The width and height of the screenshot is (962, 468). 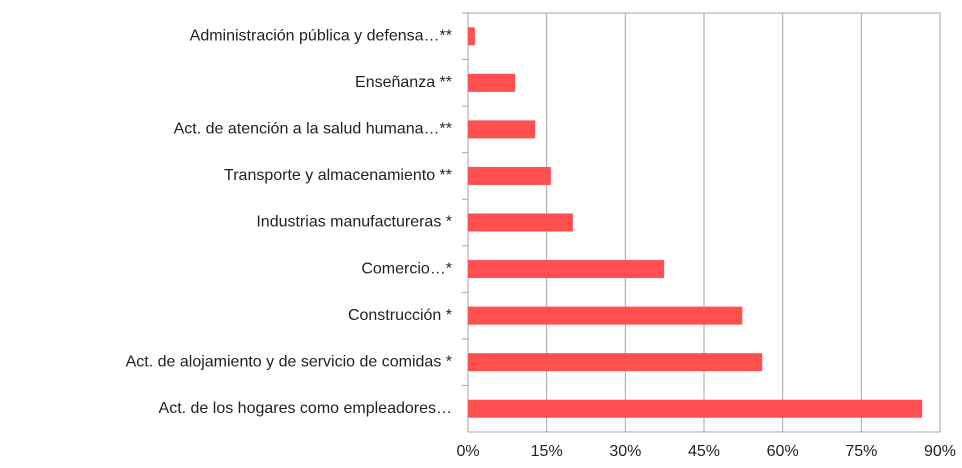 I want to click on x-tick-label: 90%, so click(x=940, y=451).